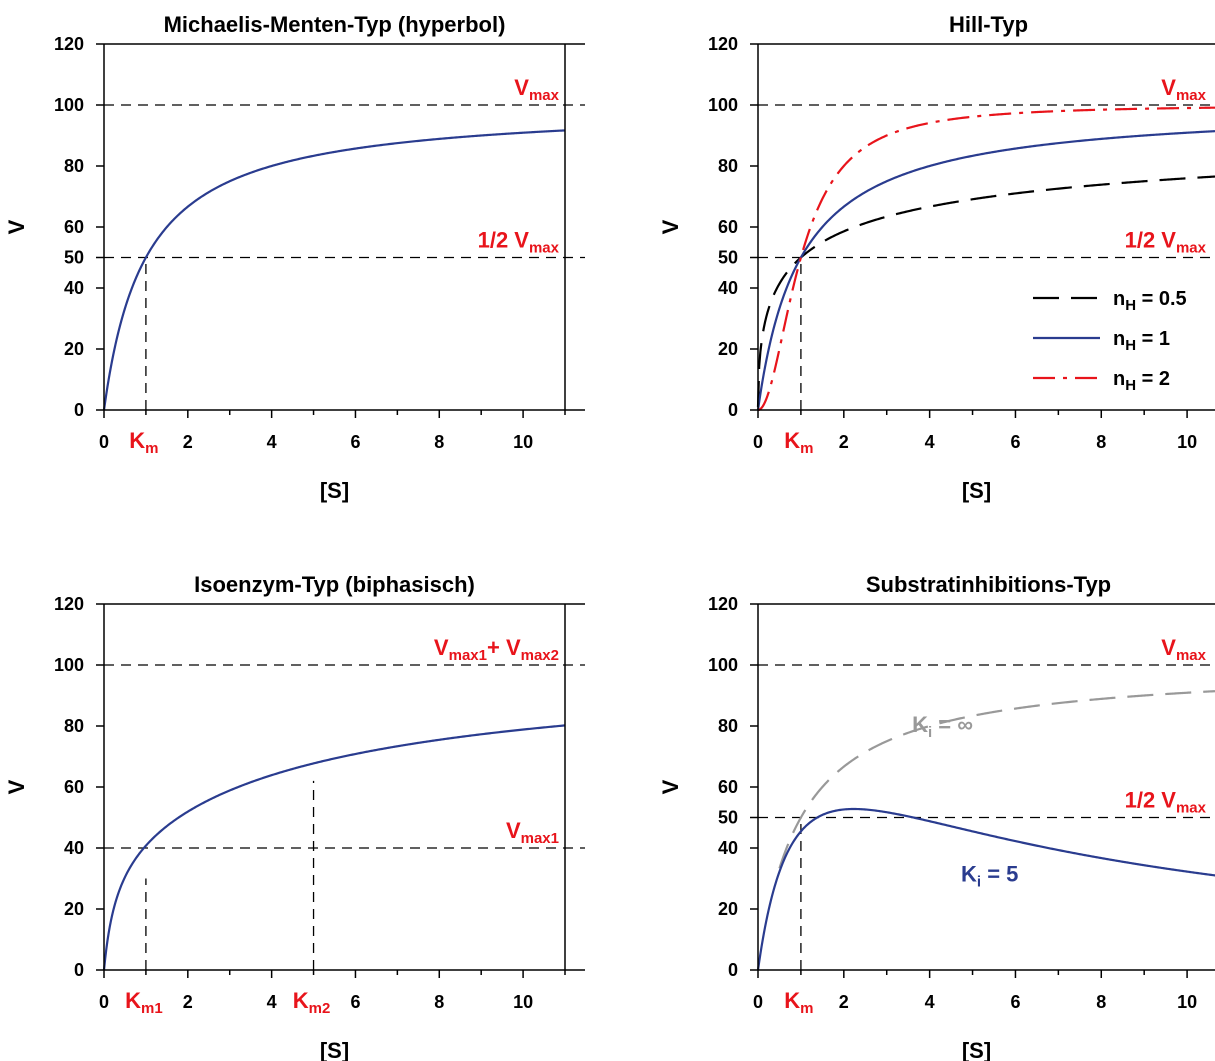  What do you see at coordinates (334, 584) in the screenshot?
I see `chart-title: Isoenzym-Typ (biphasisch)` at bounding box center [334, 584].